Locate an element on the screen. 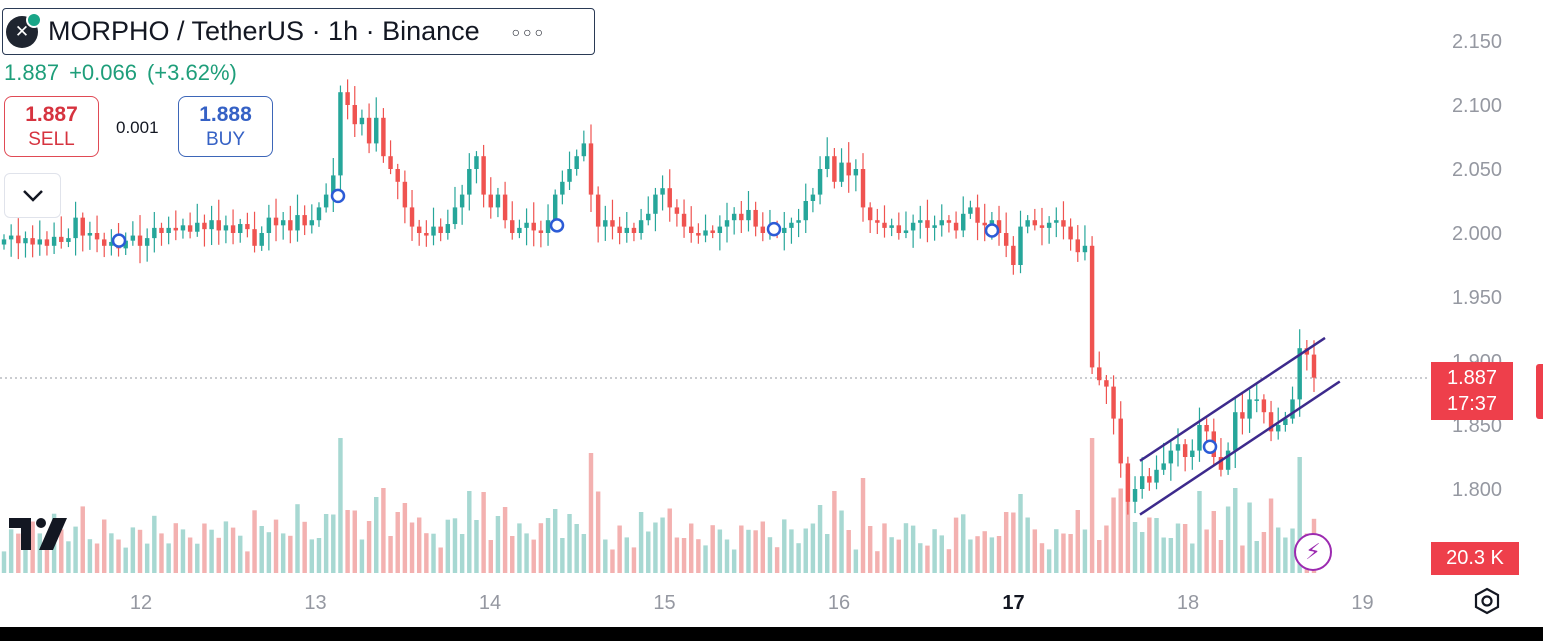  buy-button: 1.888 BUY is located at coordinates (225, 126).